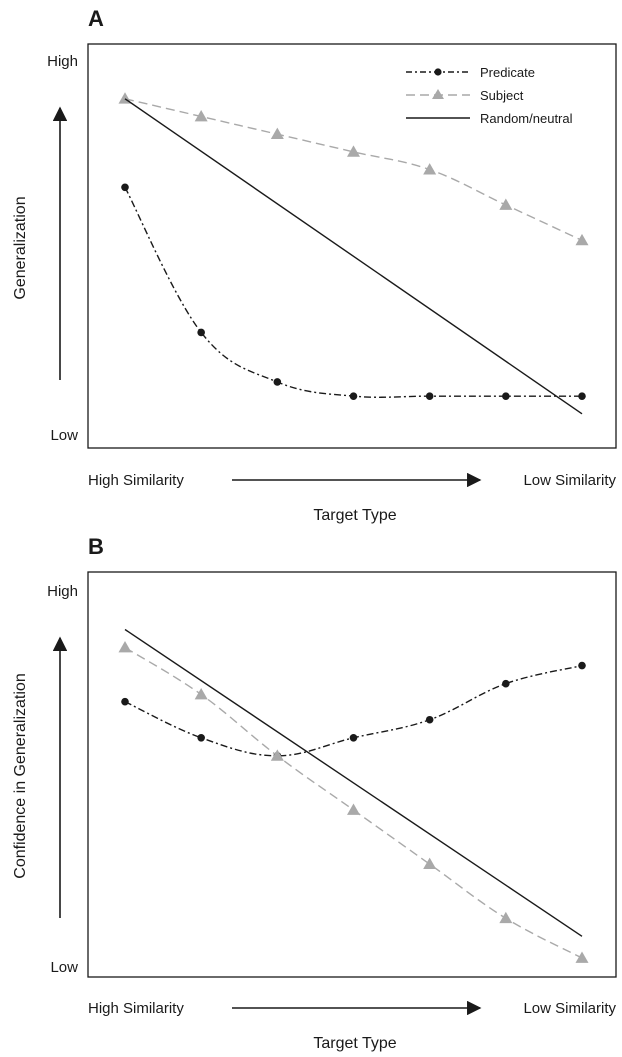  What do you see at coordinates (136, 480) in the screenshot?
I see `x-left-label-a: High Similarity` at bounding box center [136, 480].